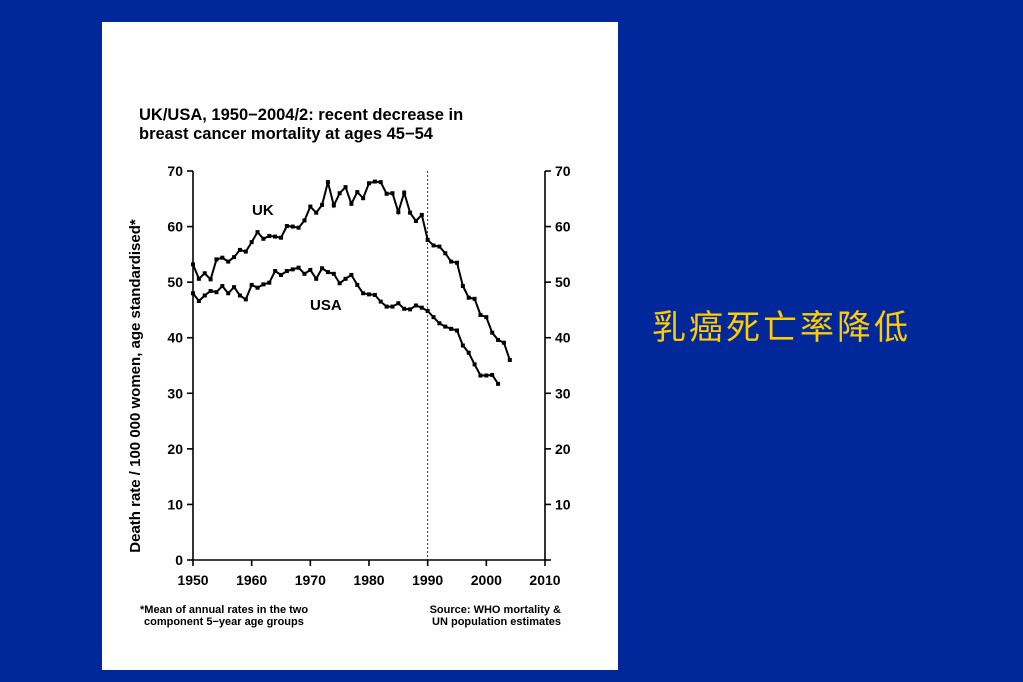 The width and height of the screenshot is (1023, 682). Describe the element at coordinates (175, 282) in the screenshot. I see `y-tick-label-left: 50` at that location.